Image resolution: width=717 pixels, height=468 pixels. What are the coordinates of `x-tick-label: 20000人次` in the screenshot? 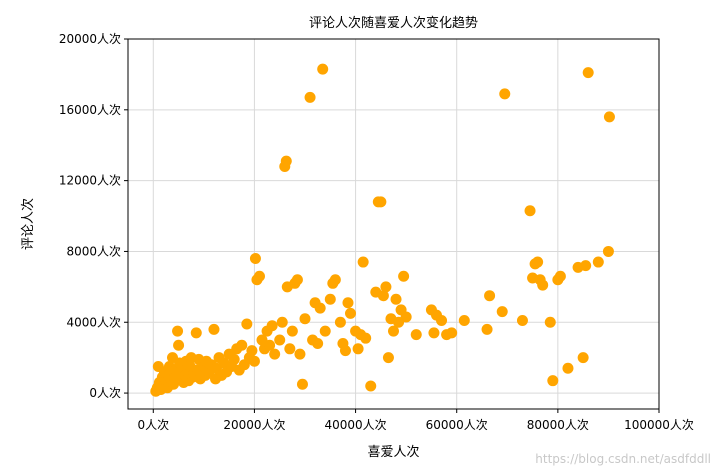 It's located at (254, 425).